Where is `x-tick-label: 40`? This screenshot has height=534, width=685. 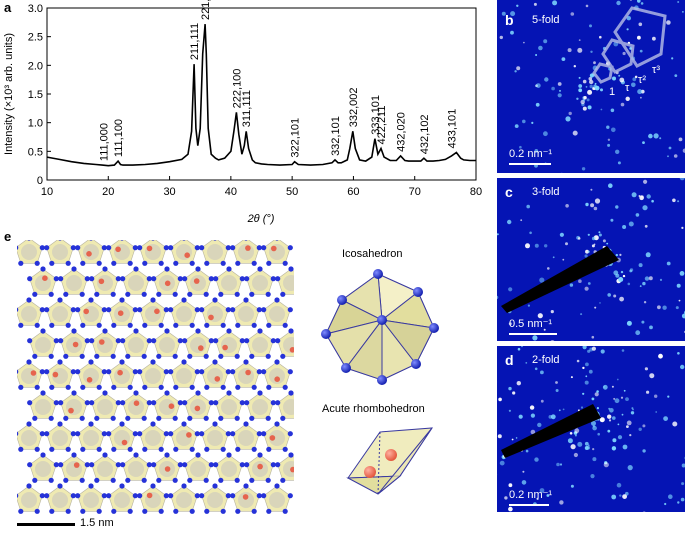 x-tick-label: 40 is located at coordinates (231, 192).